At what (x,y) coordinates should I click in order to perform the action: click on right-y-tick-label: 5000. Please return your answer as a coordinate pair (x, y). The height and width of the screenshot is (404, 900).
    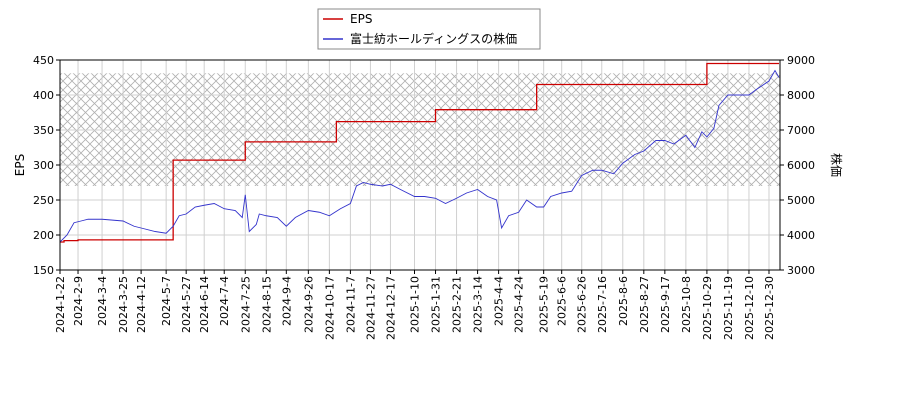
    Looking at the image, I should click on (801, 200).